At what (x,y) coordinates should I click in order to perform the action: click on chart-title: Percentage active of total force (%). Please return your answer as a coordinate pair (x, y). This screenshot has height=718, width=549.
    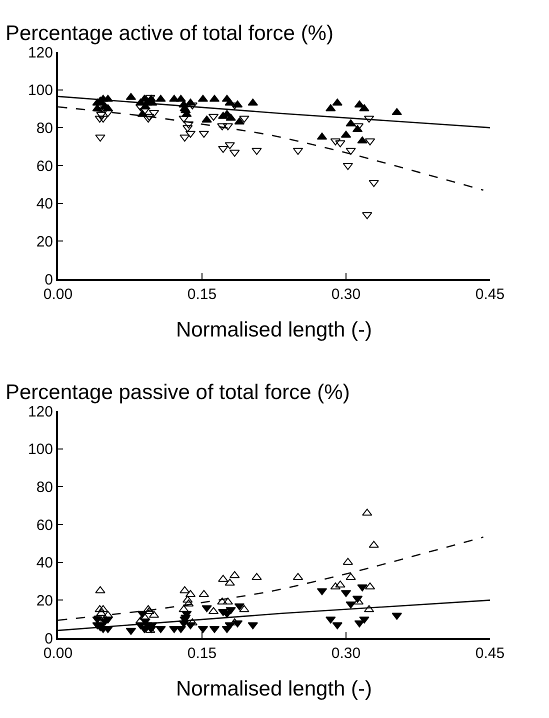
    Looking at the image, I should click on (169, 33).